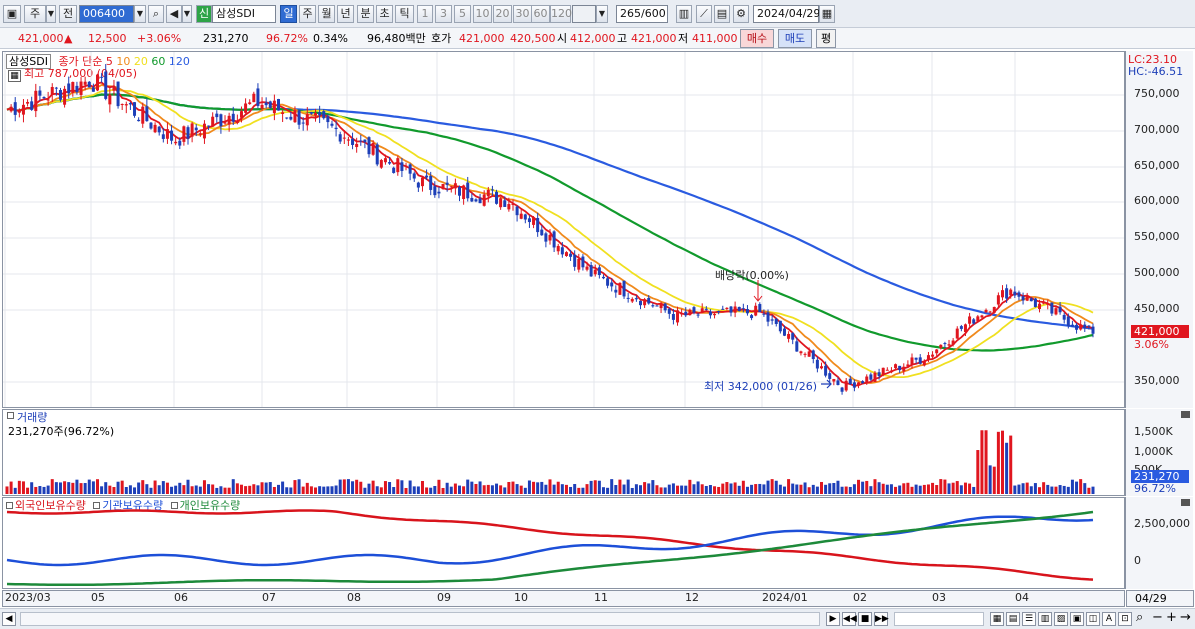  Describe the element at coordinates (939, 619) in the screenshot. I see `zoom-slider` at that location.